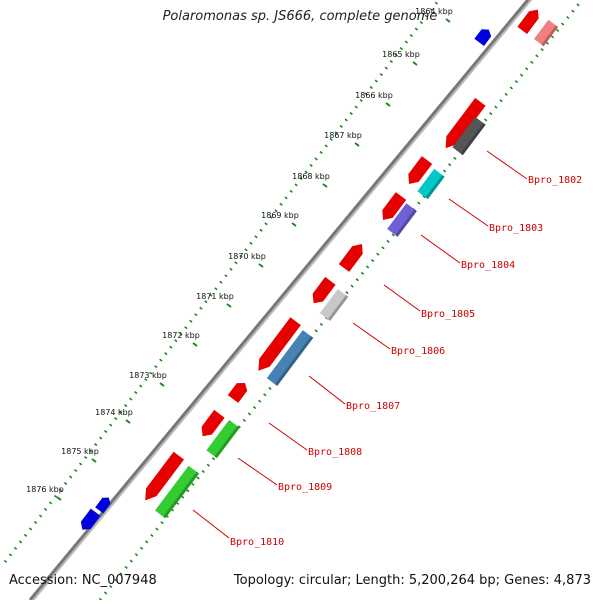 Image resolution: width=600 pixels, height=604 pixels. What do you see at coordinates (305, 487) in the screenshot?
I see `gene-label: Bpro_1809` at bounding box center [305, 487].